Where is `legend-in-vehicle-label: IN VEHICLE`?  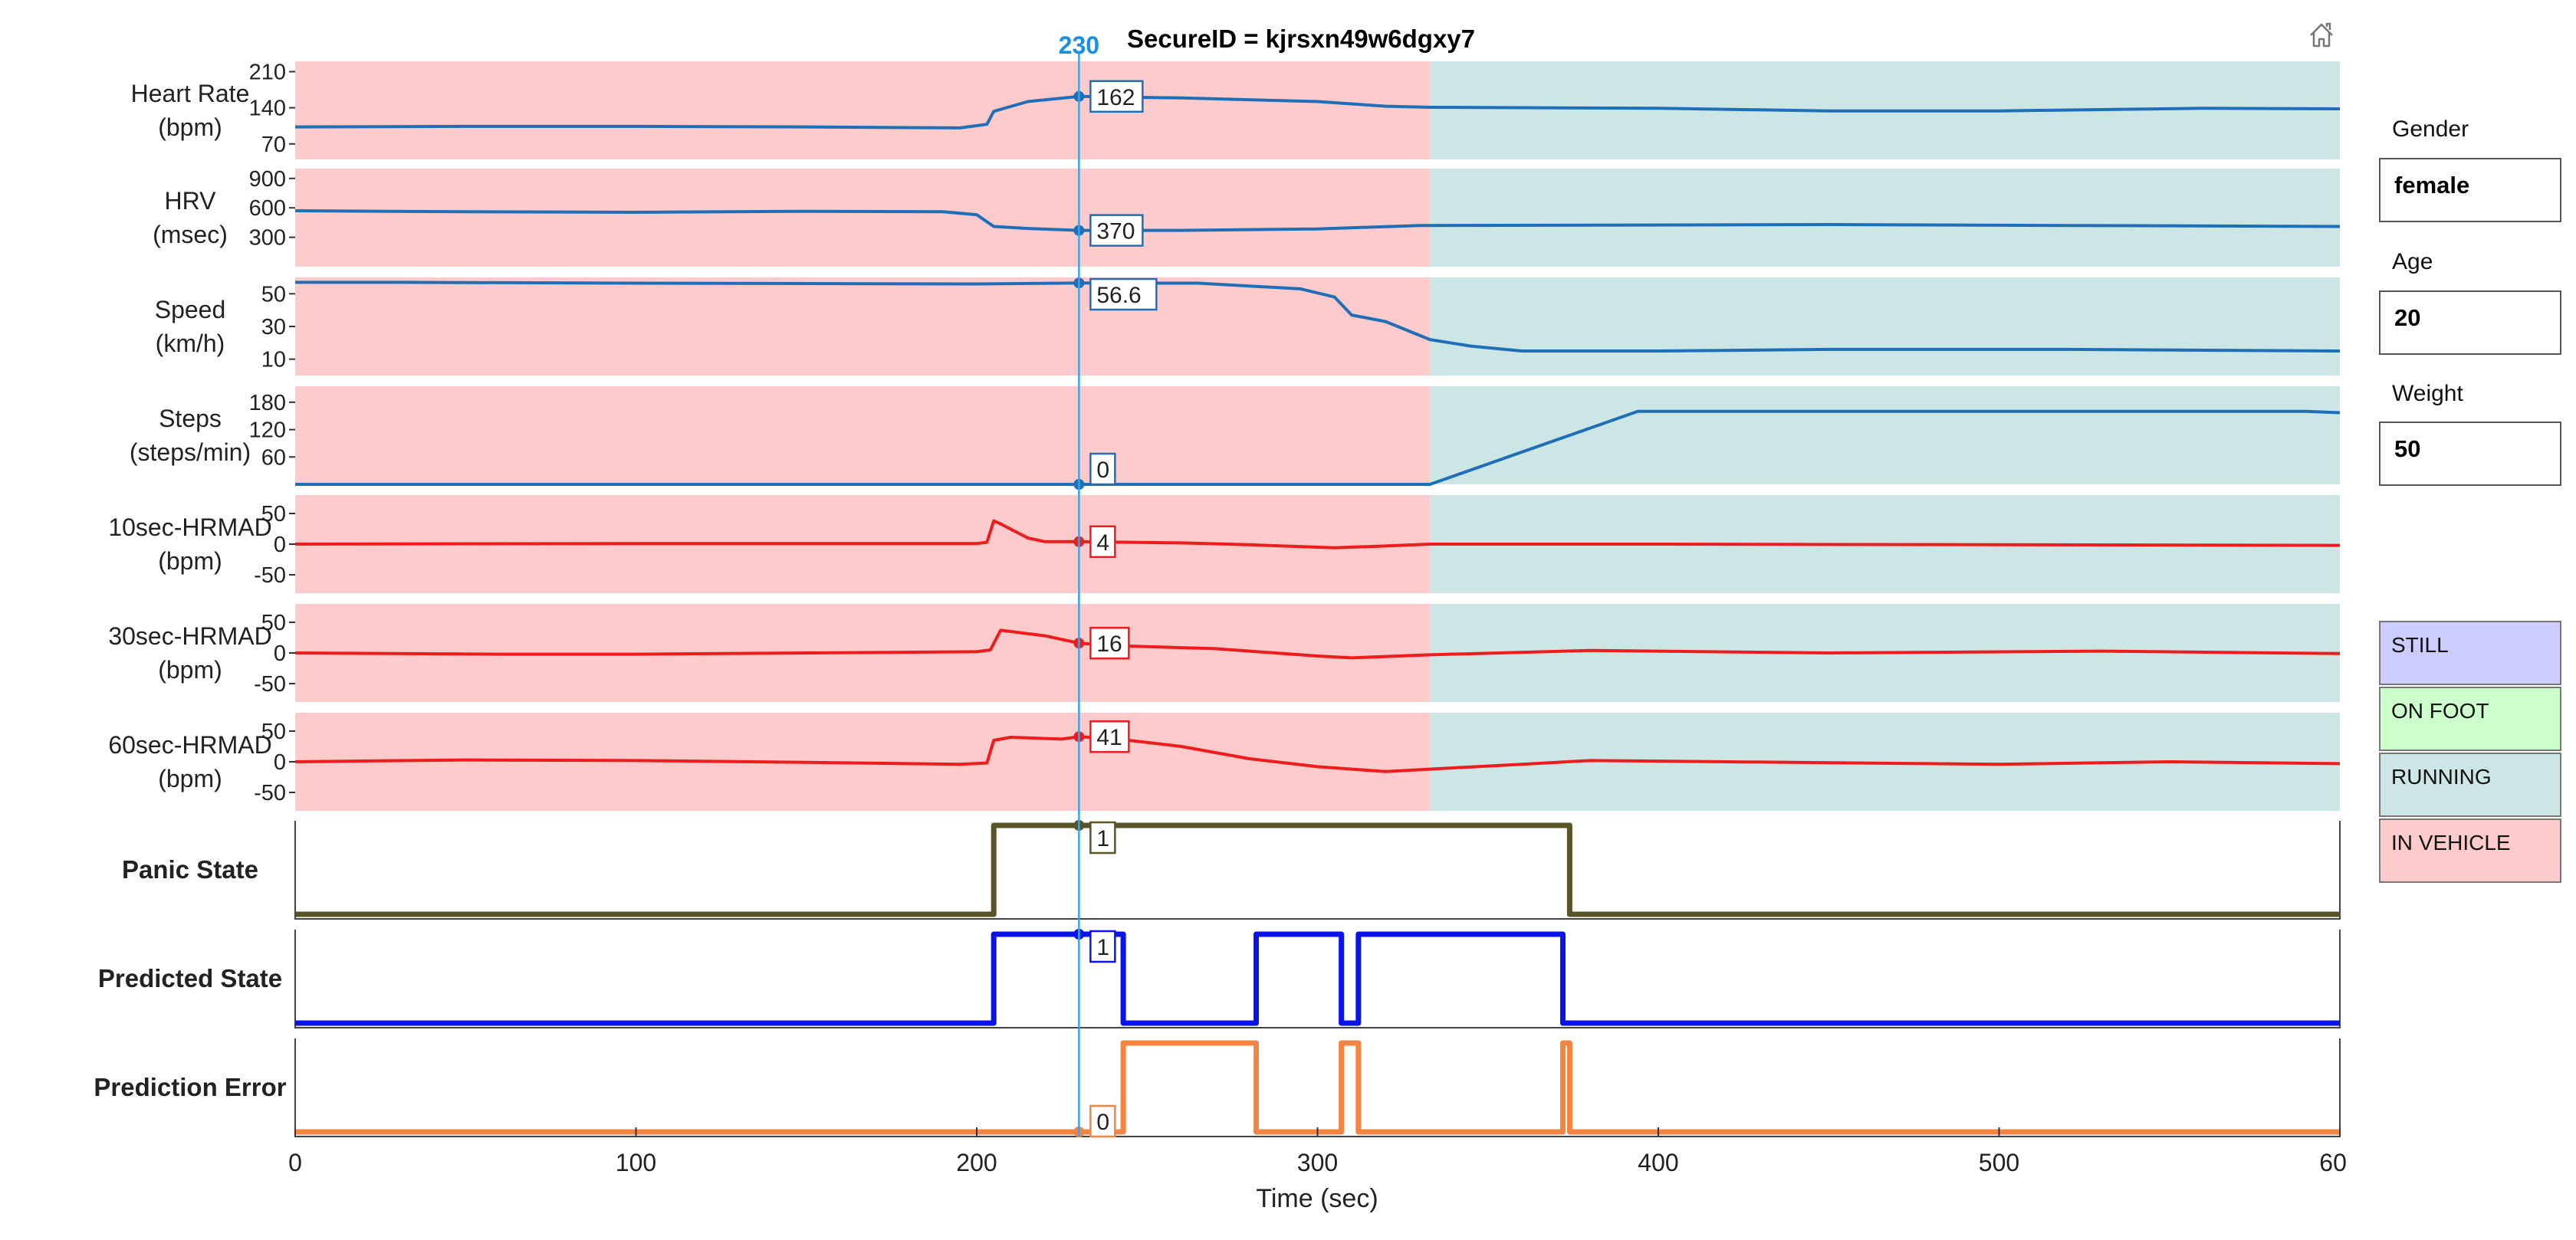
legend-in-vehicle-label: IN VEHICLE is located at coordinates (2451, 843).